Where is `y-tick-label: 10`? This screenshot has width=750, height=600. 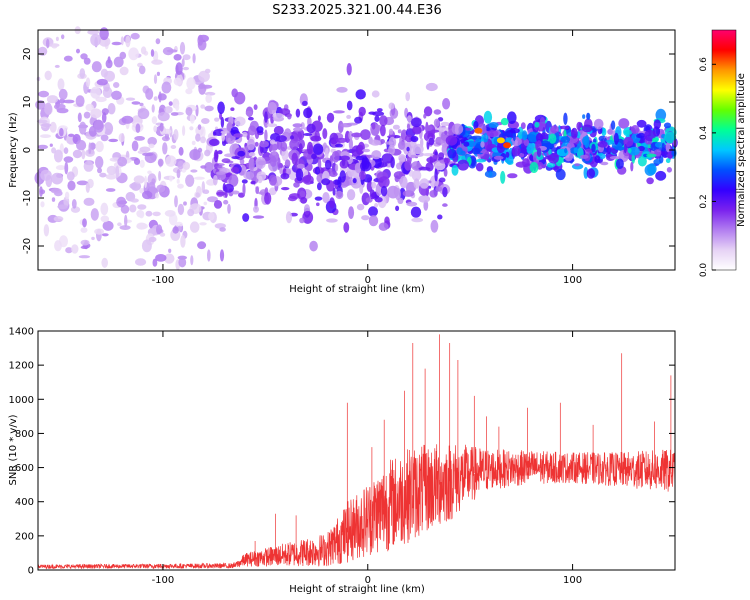 y-tick-label: 10 is located at coordinates (27, 102).